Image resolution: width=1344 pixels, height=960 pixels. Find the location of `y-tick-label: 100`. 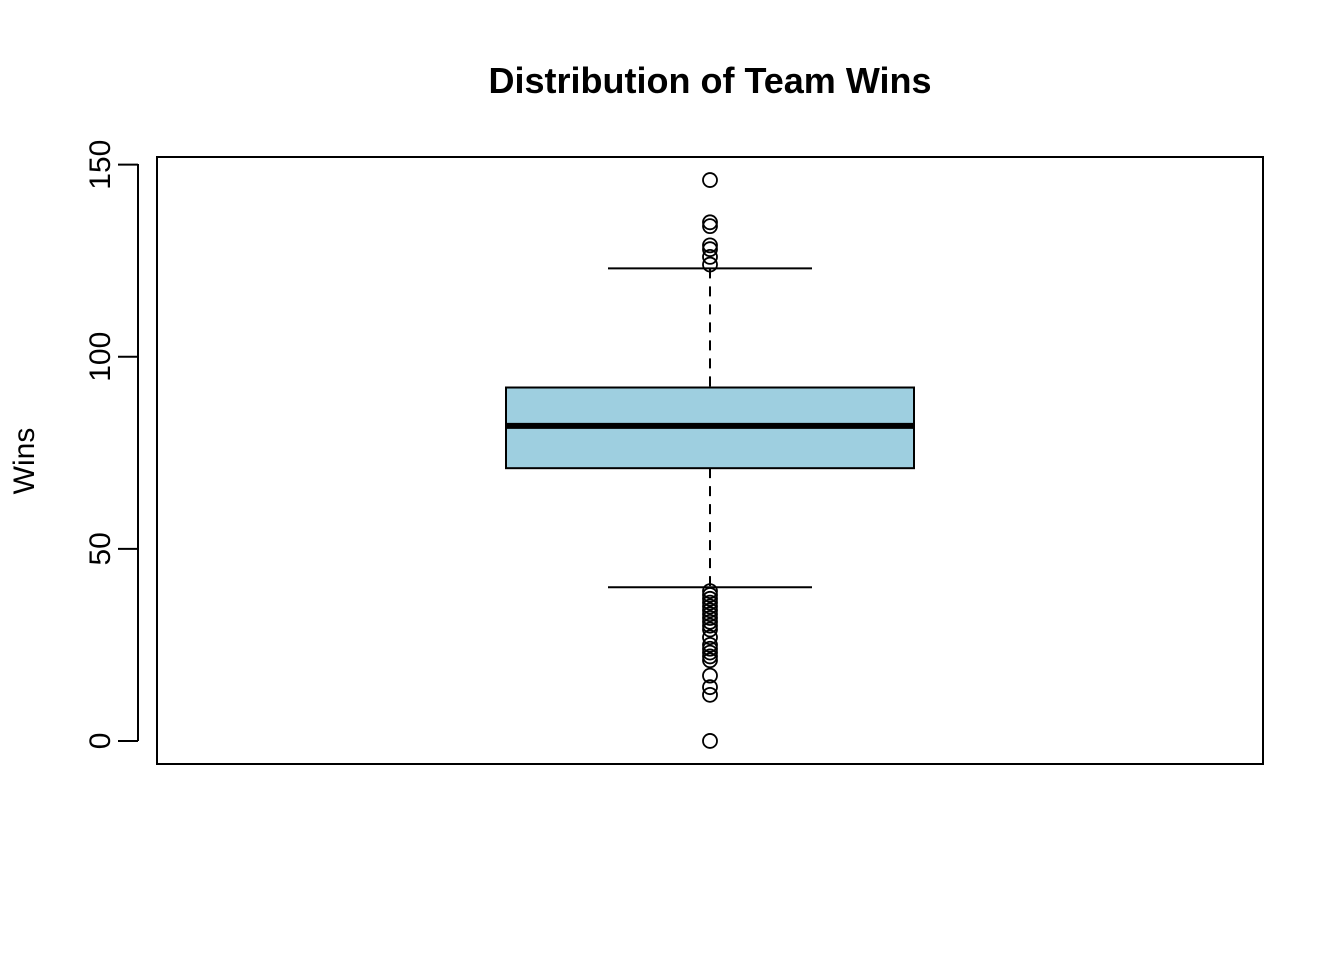

y-tick-label: 100 is located at coordinates (100, 357).